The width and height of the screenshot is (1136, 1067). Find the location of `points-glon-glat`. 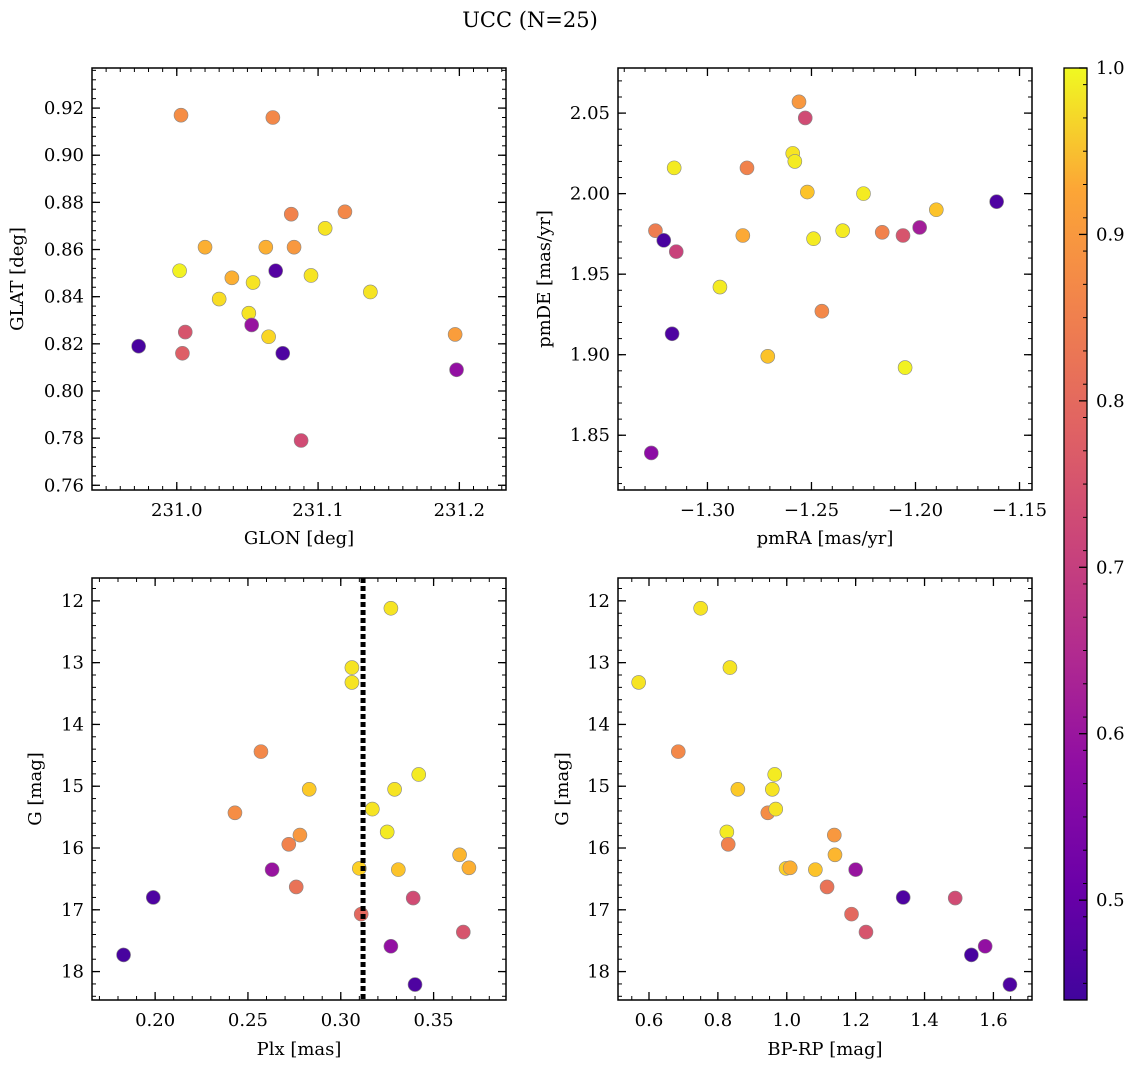

points-glon-glat is located at coordinates (297, 277).